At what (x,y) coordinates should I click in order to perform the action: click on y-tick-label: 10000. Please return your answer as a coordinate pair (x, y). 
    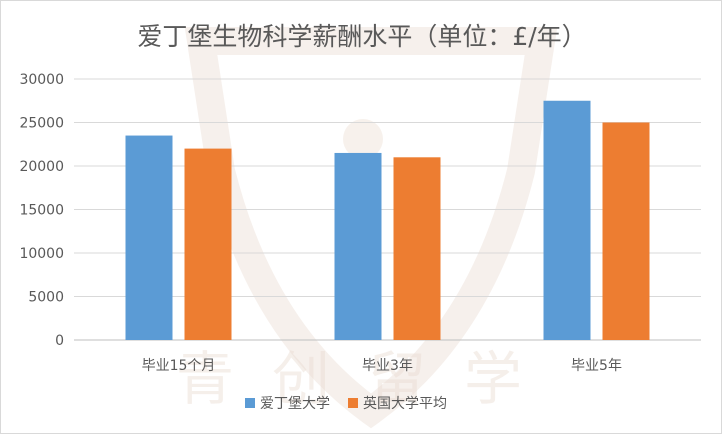
    Looking at the image, I should click on (41, 254).